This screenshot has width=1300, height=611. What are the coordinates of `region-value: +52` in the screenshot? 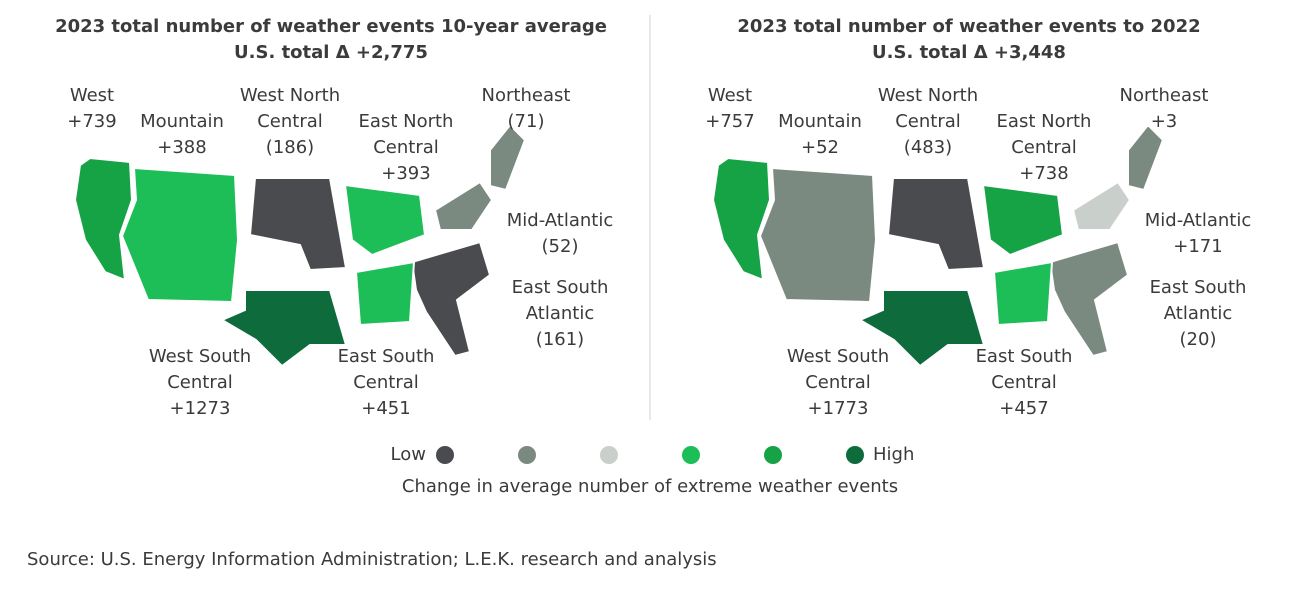 It's located at (820, 147).